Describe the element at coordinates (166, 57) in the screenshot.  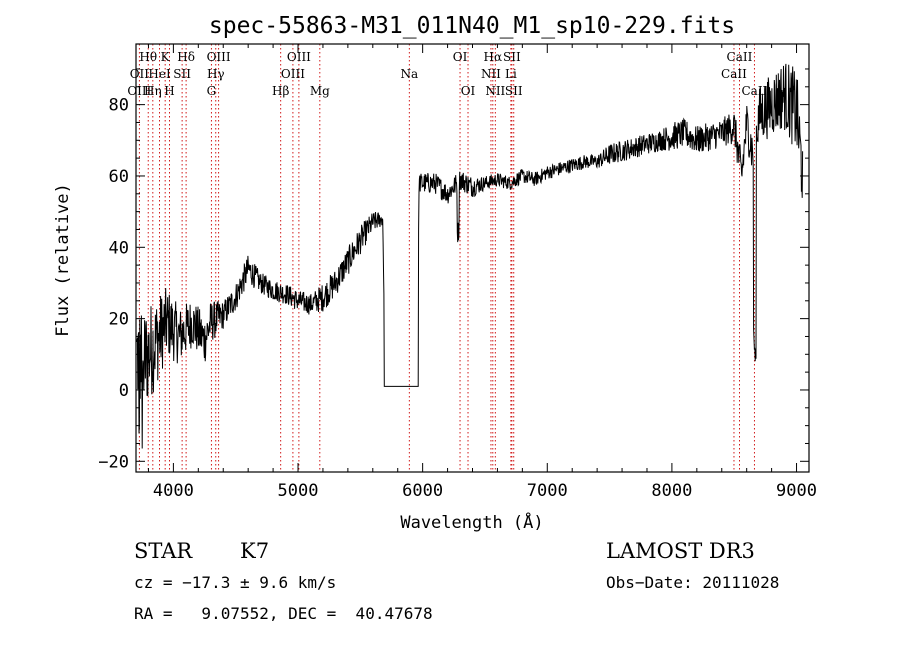
I see `spectral-line-label: K` at that location.